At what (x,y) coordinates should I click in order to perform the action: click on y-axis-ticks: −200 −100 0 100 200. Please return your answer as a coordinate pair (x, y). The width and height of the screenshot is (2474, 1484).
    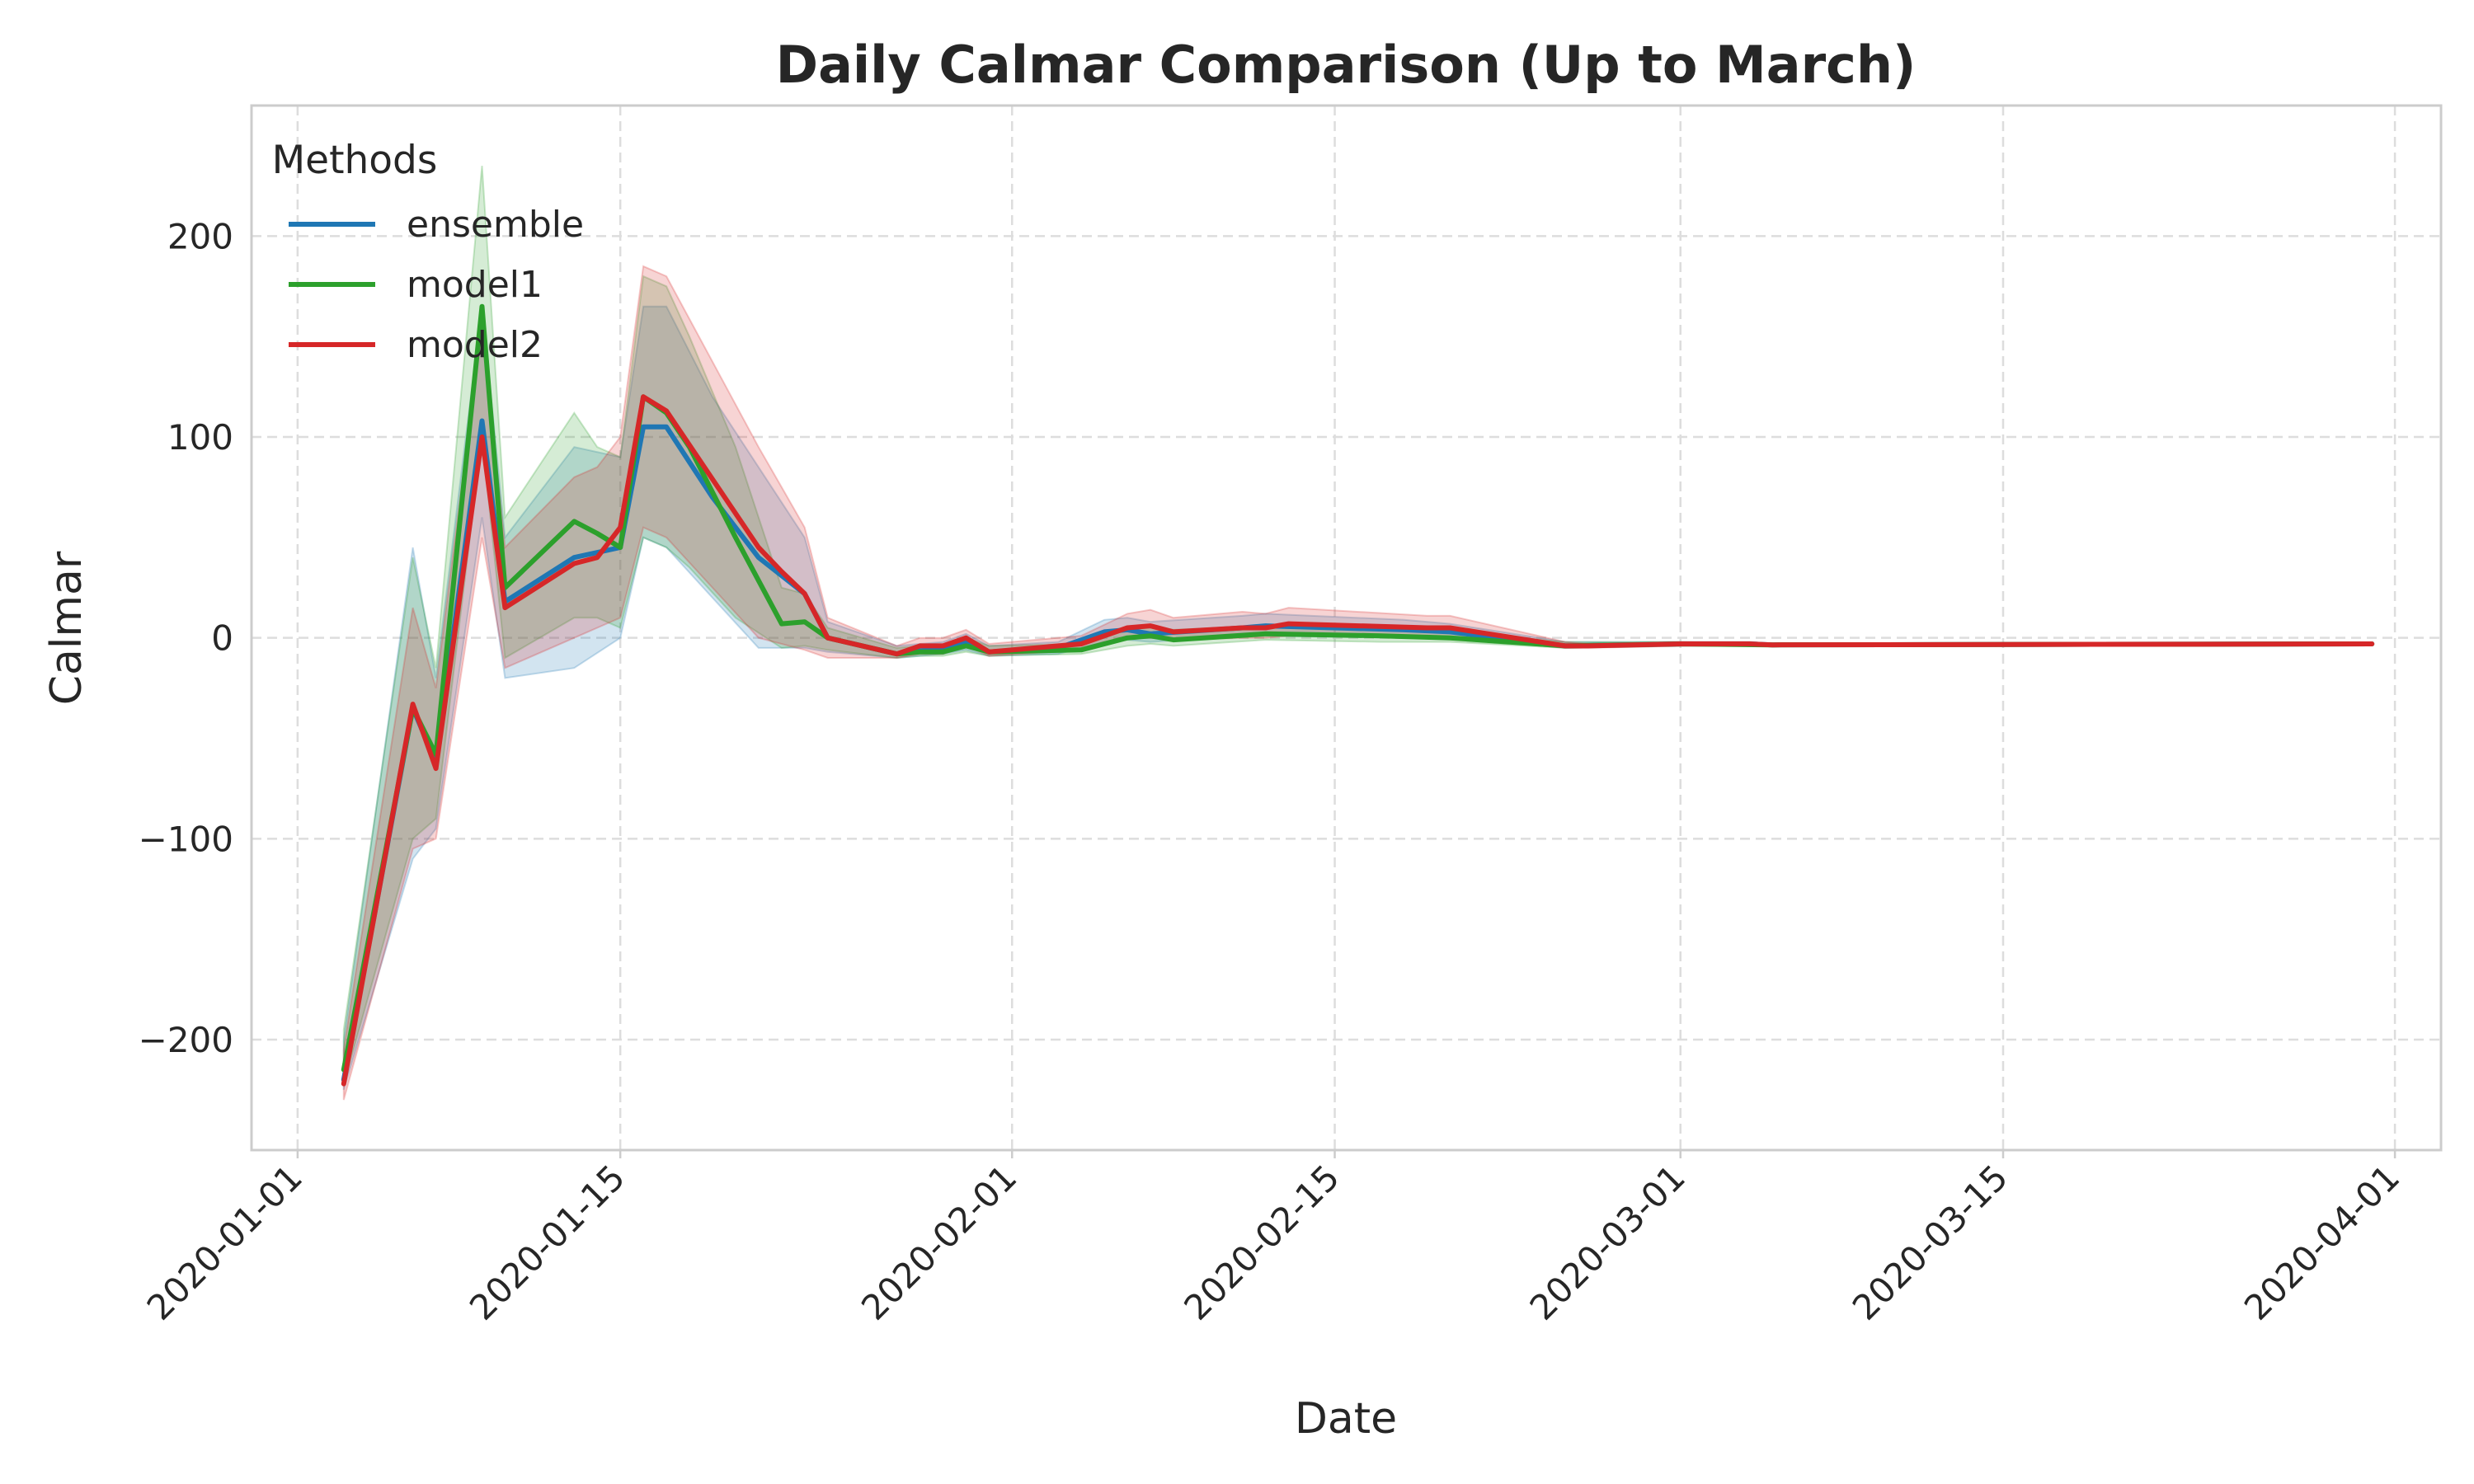
    Looking at the image, I should click on (186, 638).